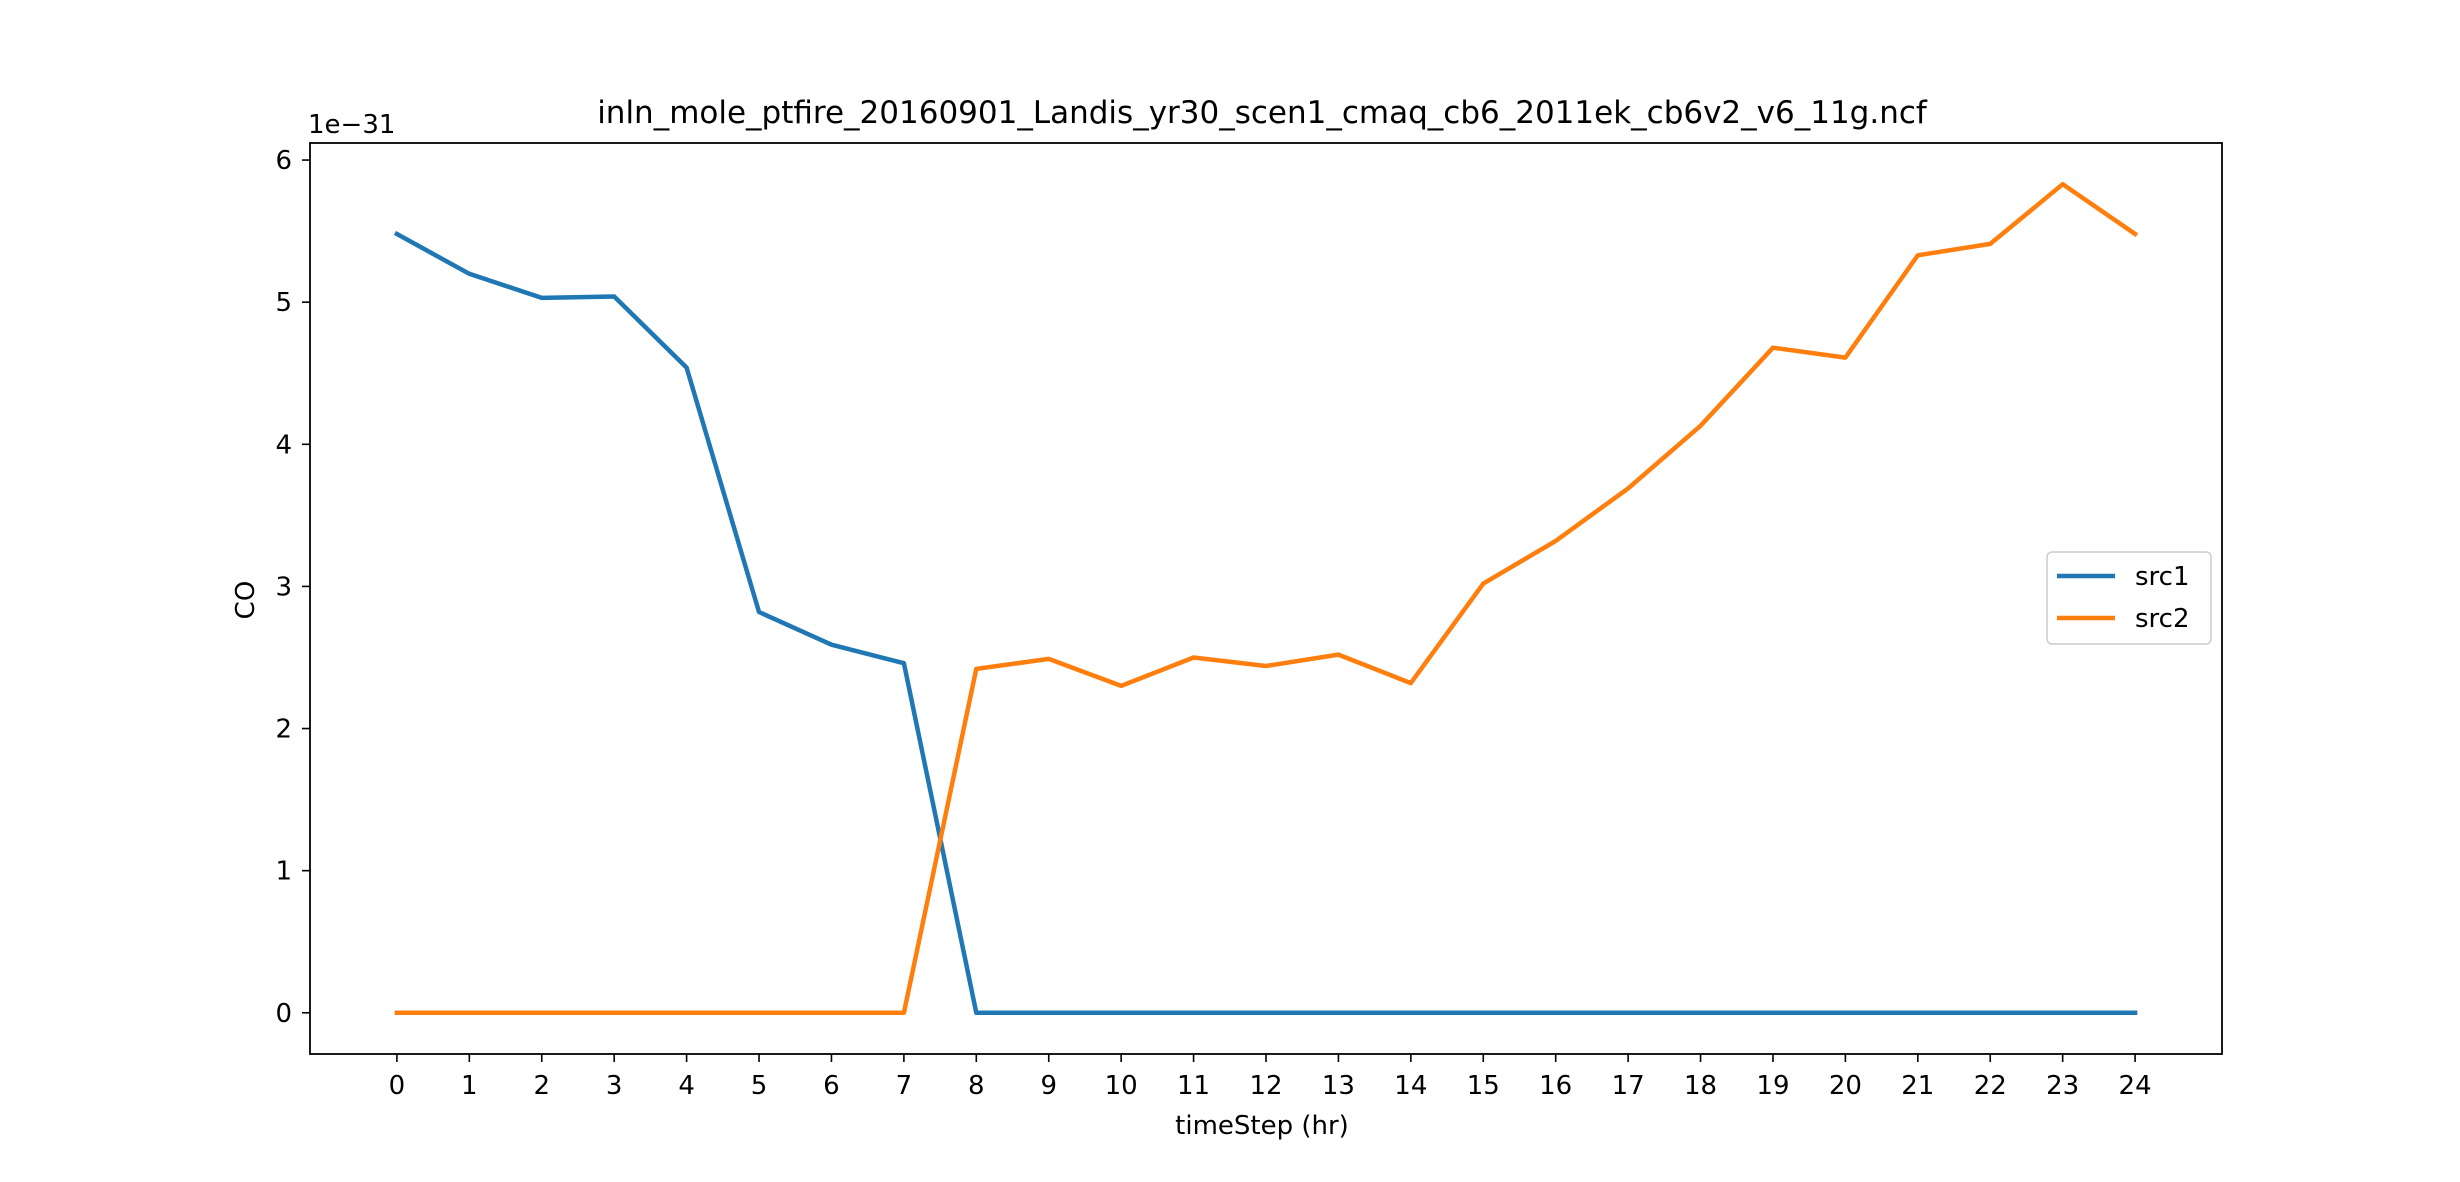 The width and height of the screenshot is (2460, 1182). What do you see at coordinates (1700, 1086) in the screenshot?
I see `x-tick-label: 18` at bounding box center [1700, 1086].